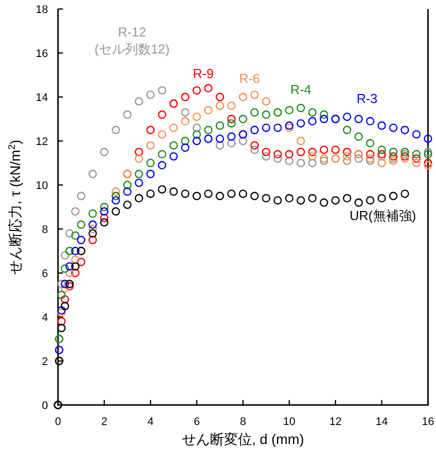 This screenshot has height=454, width=436. What do you see at coordinates (58, 422) in the screenshot?
I see `x-tick-label: 0` at bounding box center [58, 422].